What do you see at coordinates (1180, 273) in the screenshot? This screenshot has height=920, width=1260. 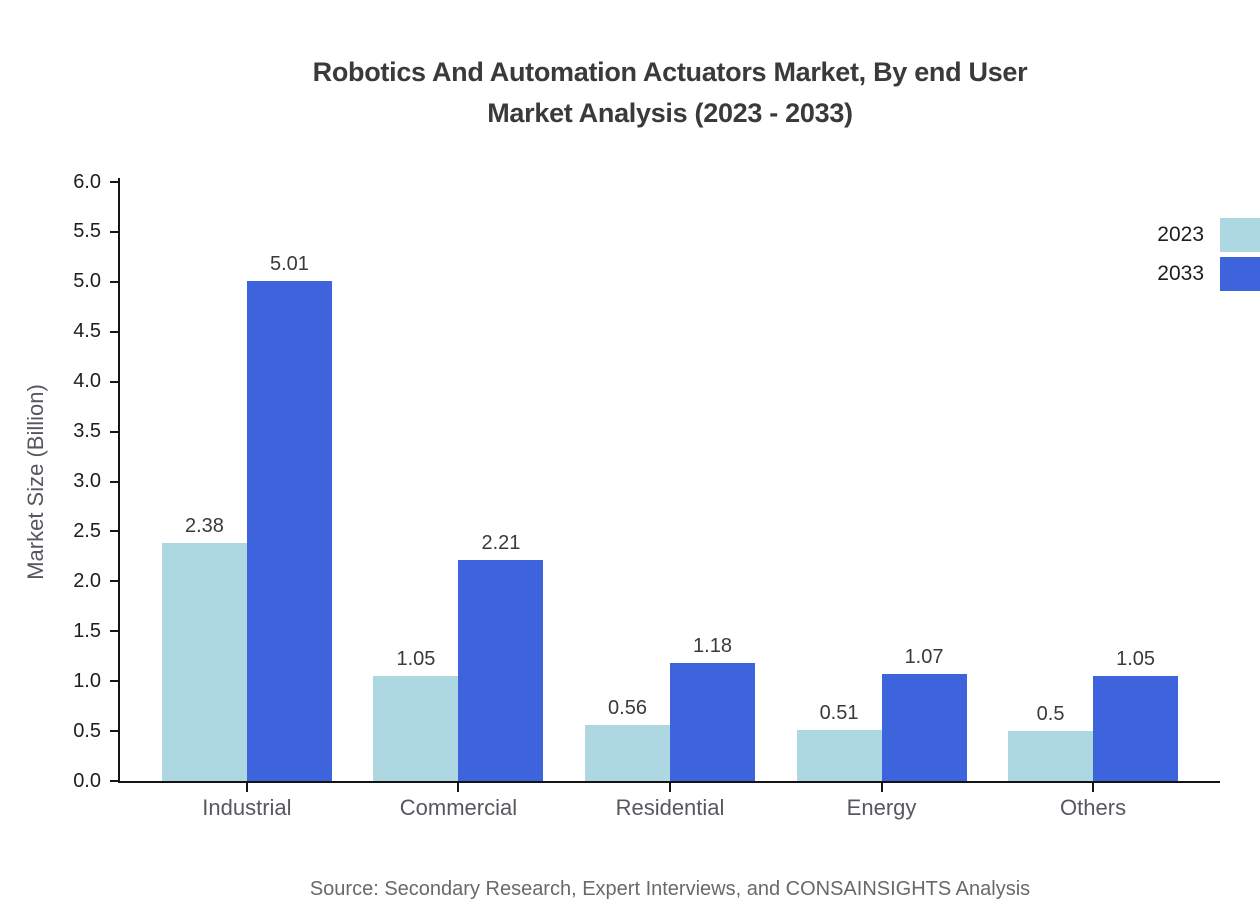 I see `legend-label: 2033` at bounding box center [1180, 273].